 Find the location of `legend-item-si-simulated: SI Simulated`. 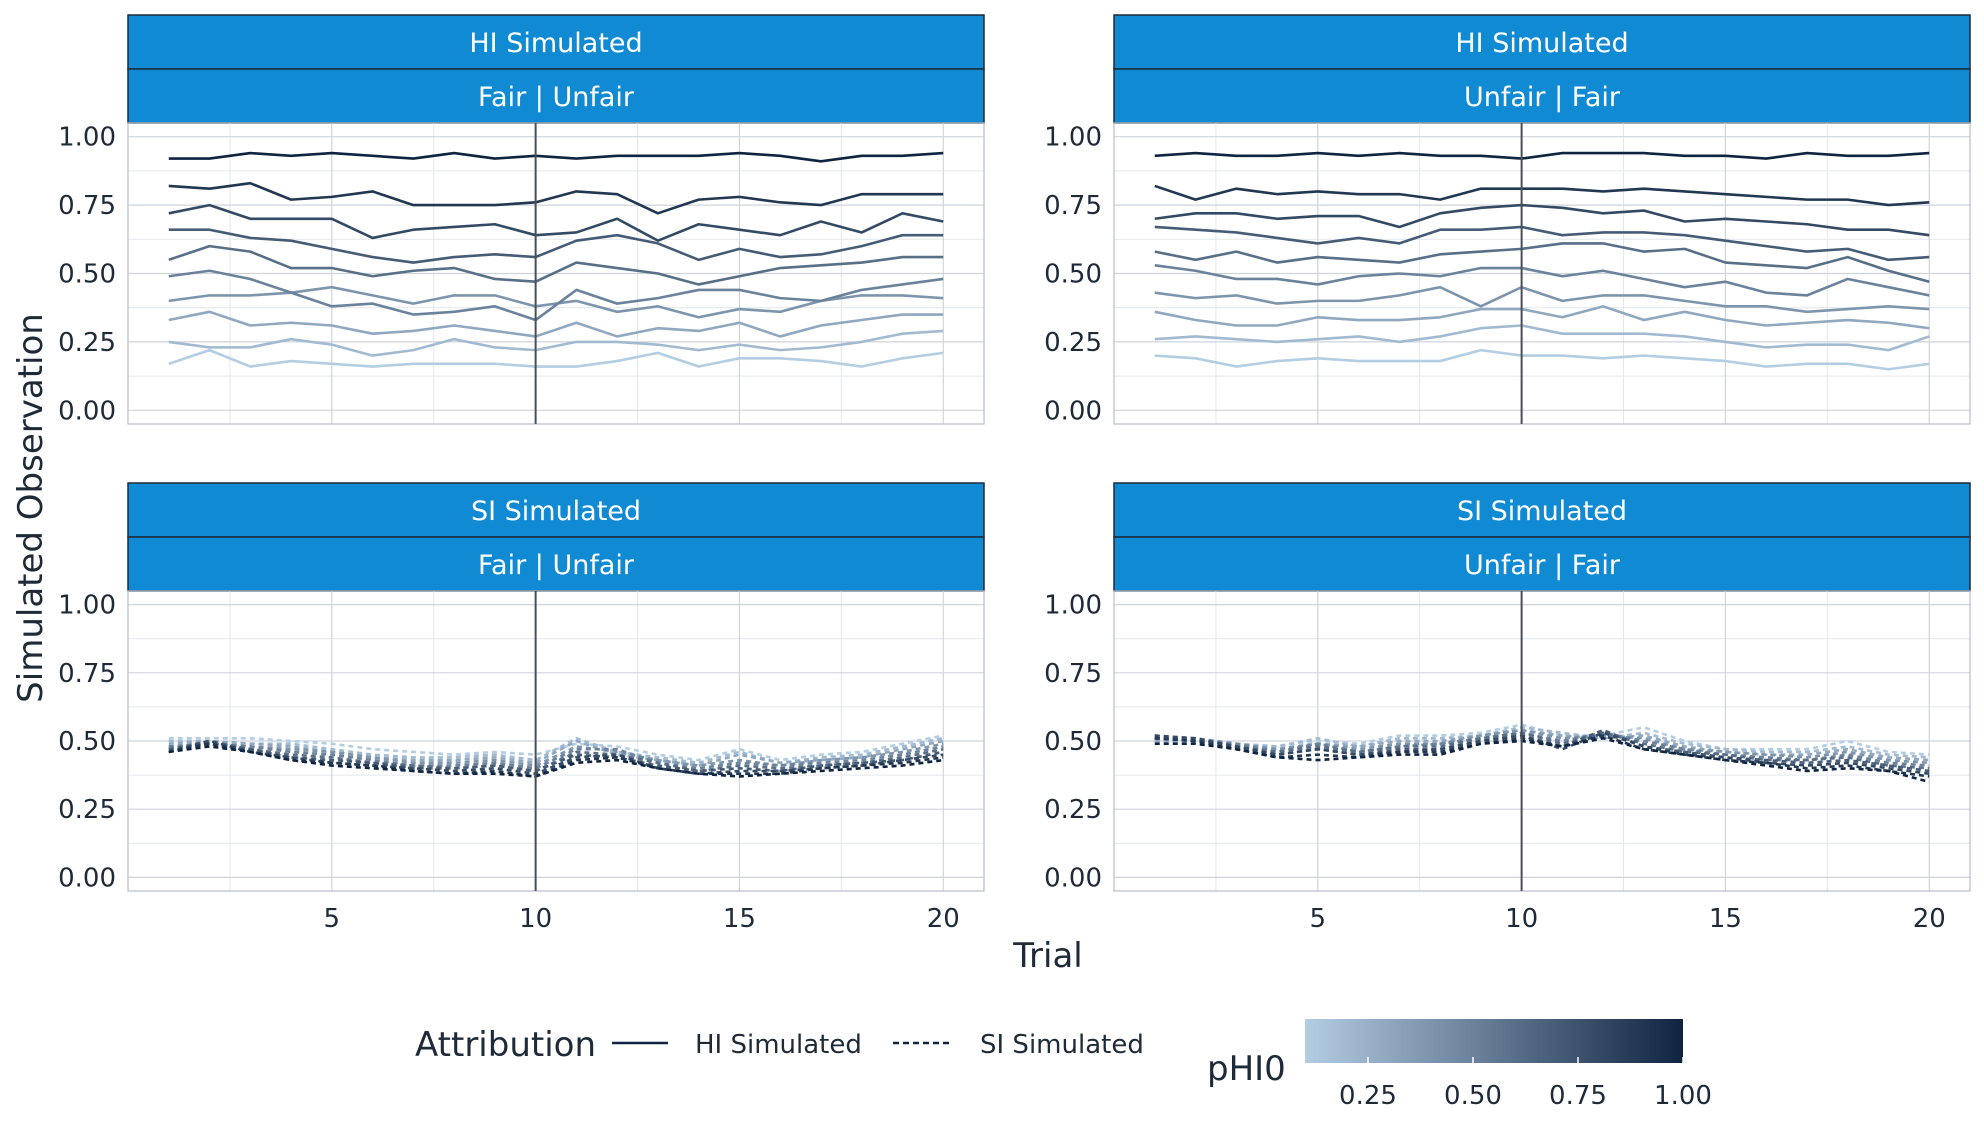

legend-item-si-simulated: SI Simulated is located at coordinates (1062, 1045).